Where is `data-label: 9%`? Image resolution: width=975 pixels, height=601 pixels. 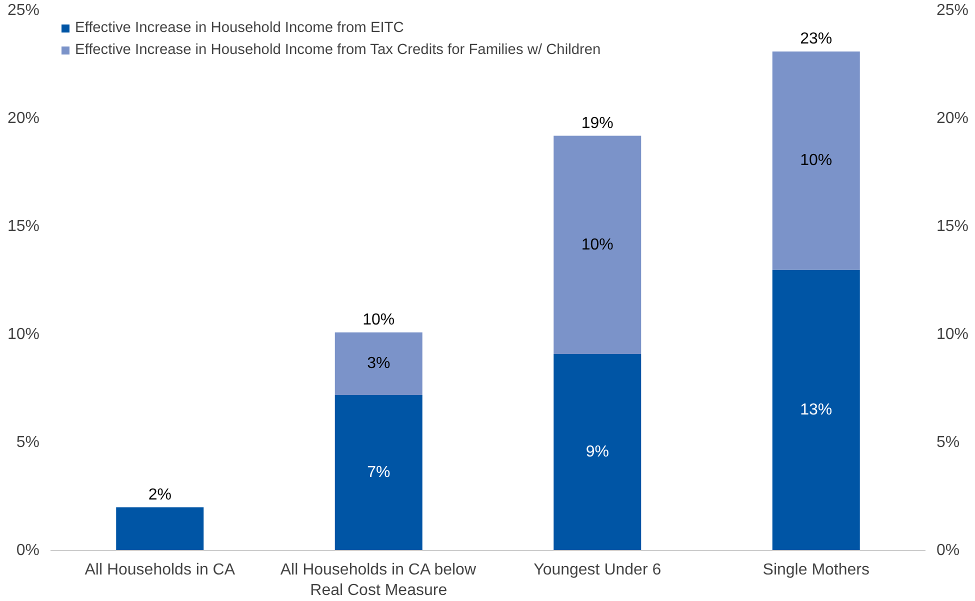
data-label: 9% is located at coordinates (597, 452).